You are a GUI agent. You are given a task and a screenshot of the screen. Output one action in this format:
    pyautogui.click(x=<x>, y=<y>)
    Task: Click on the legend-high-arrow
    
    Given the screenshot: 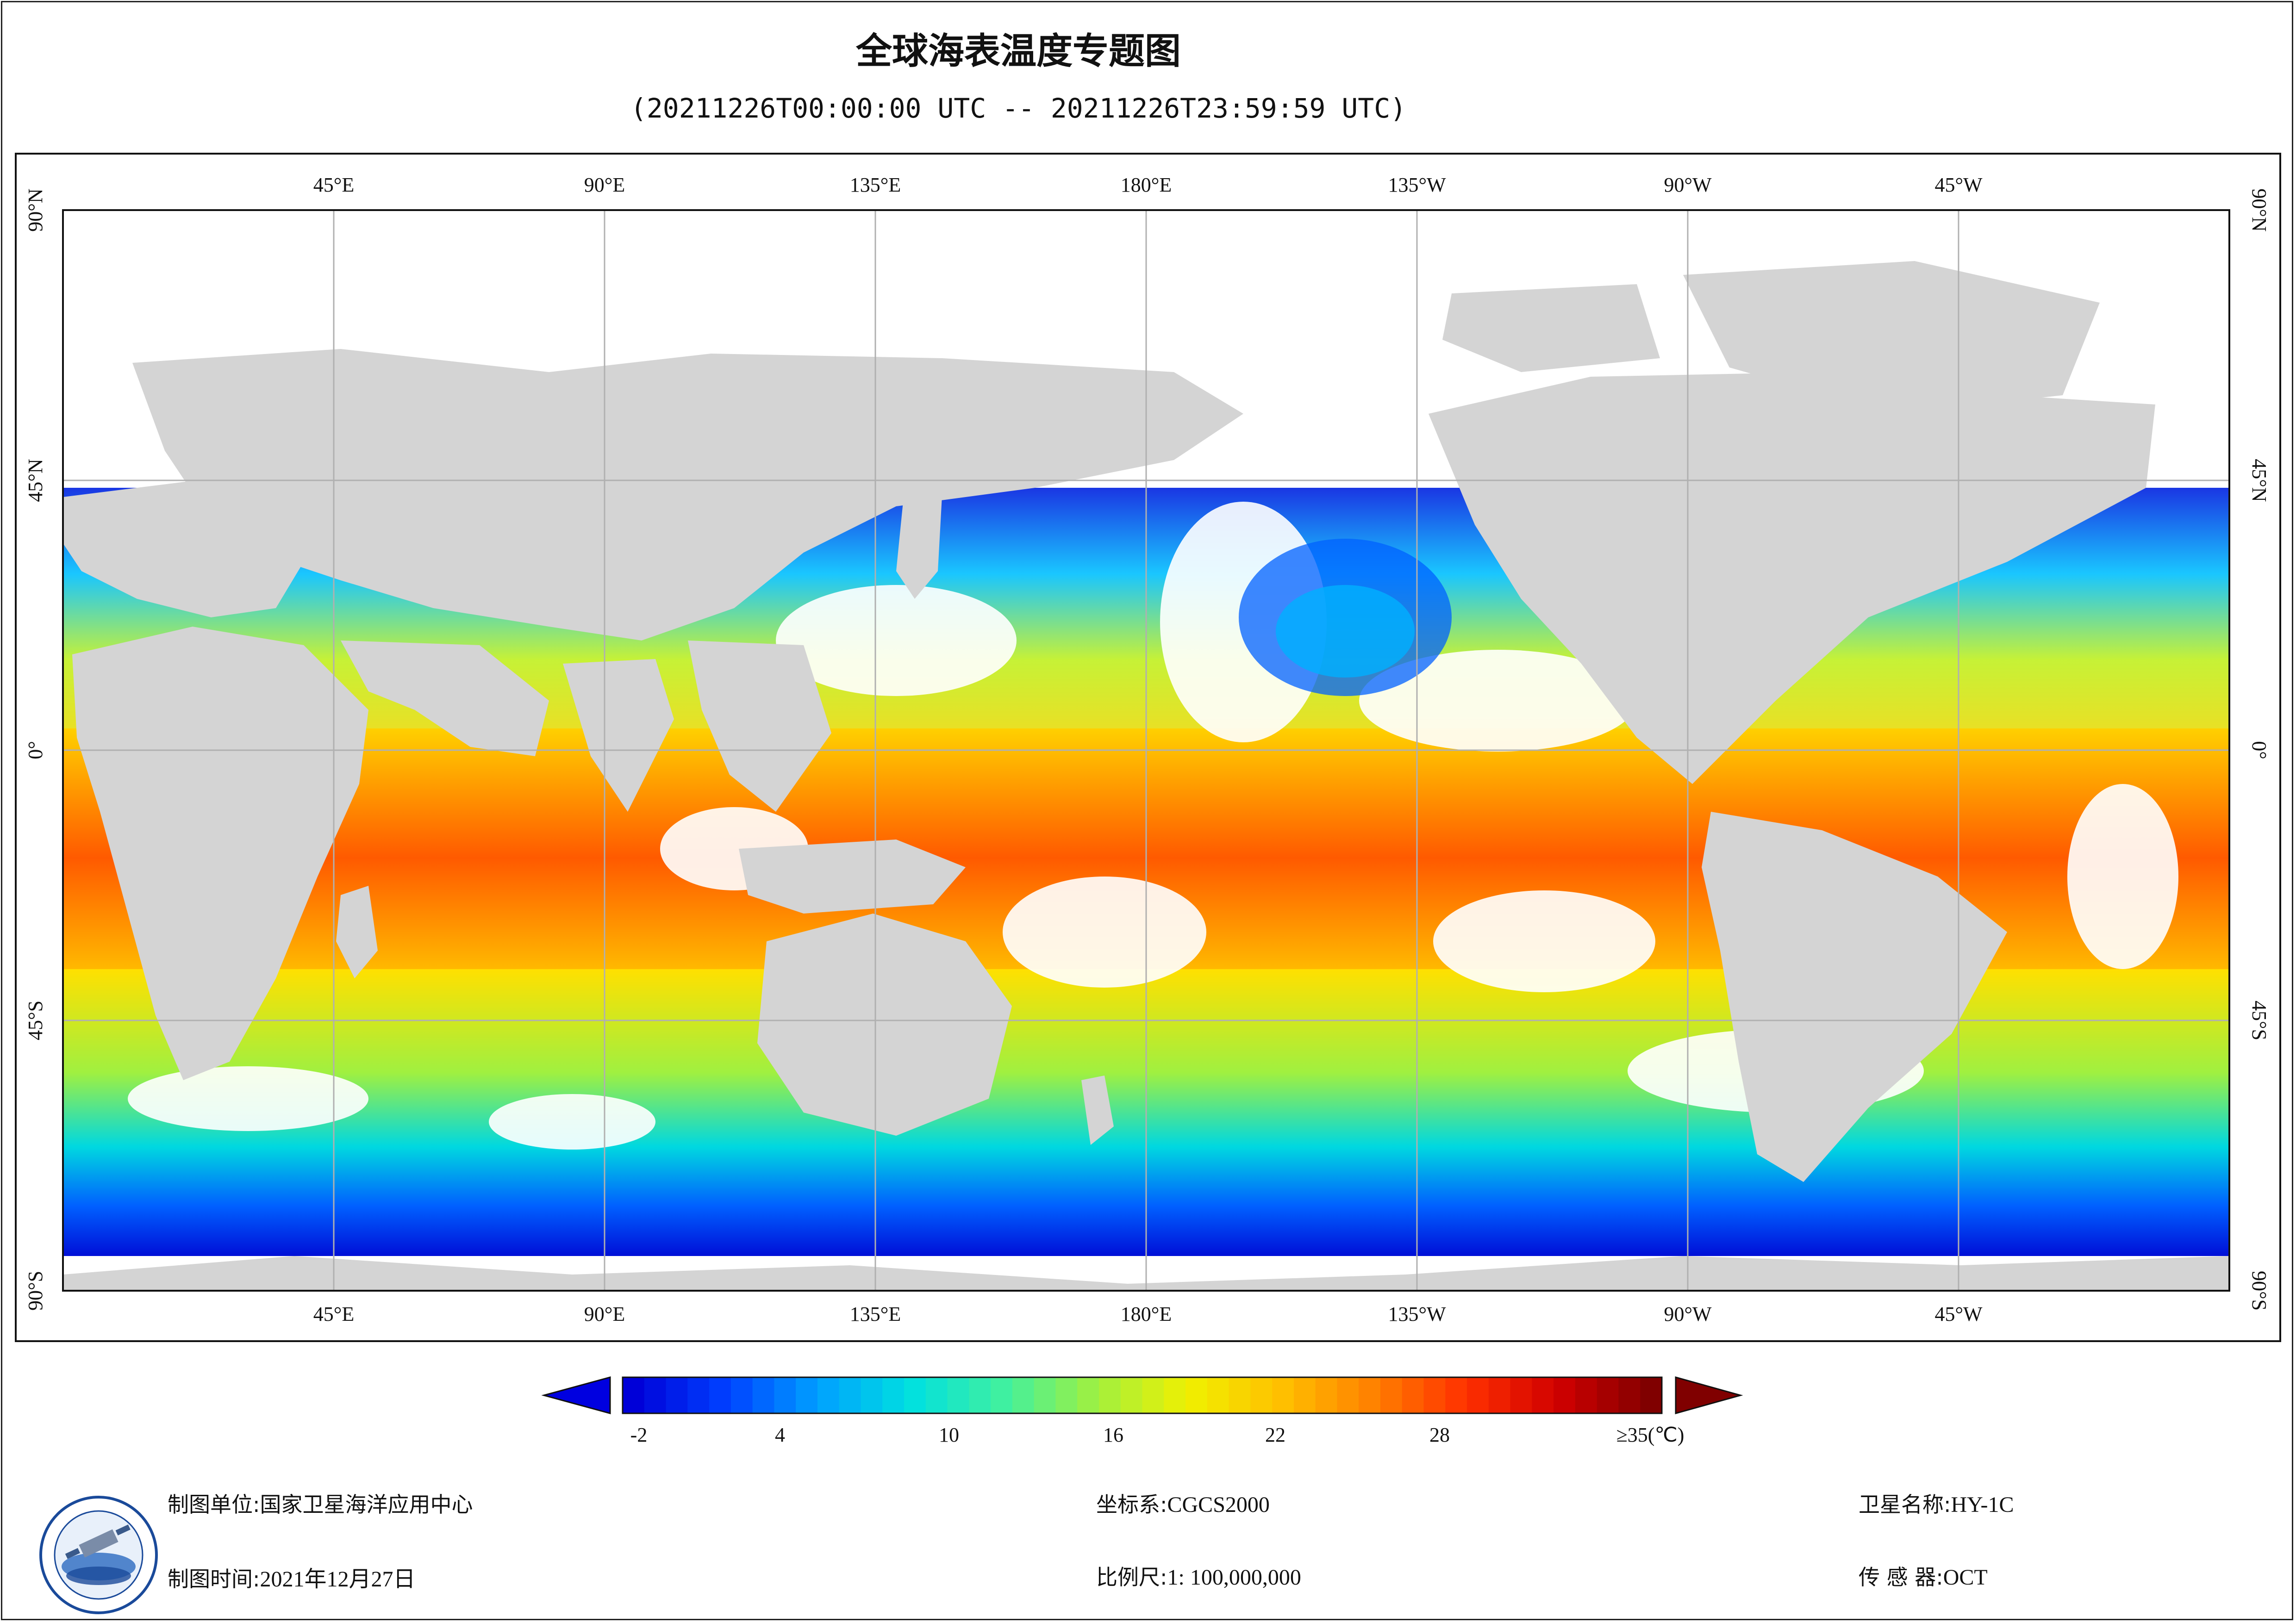 What is the action you would take?
    pyautogui.click(x=1709, y=1395)
    